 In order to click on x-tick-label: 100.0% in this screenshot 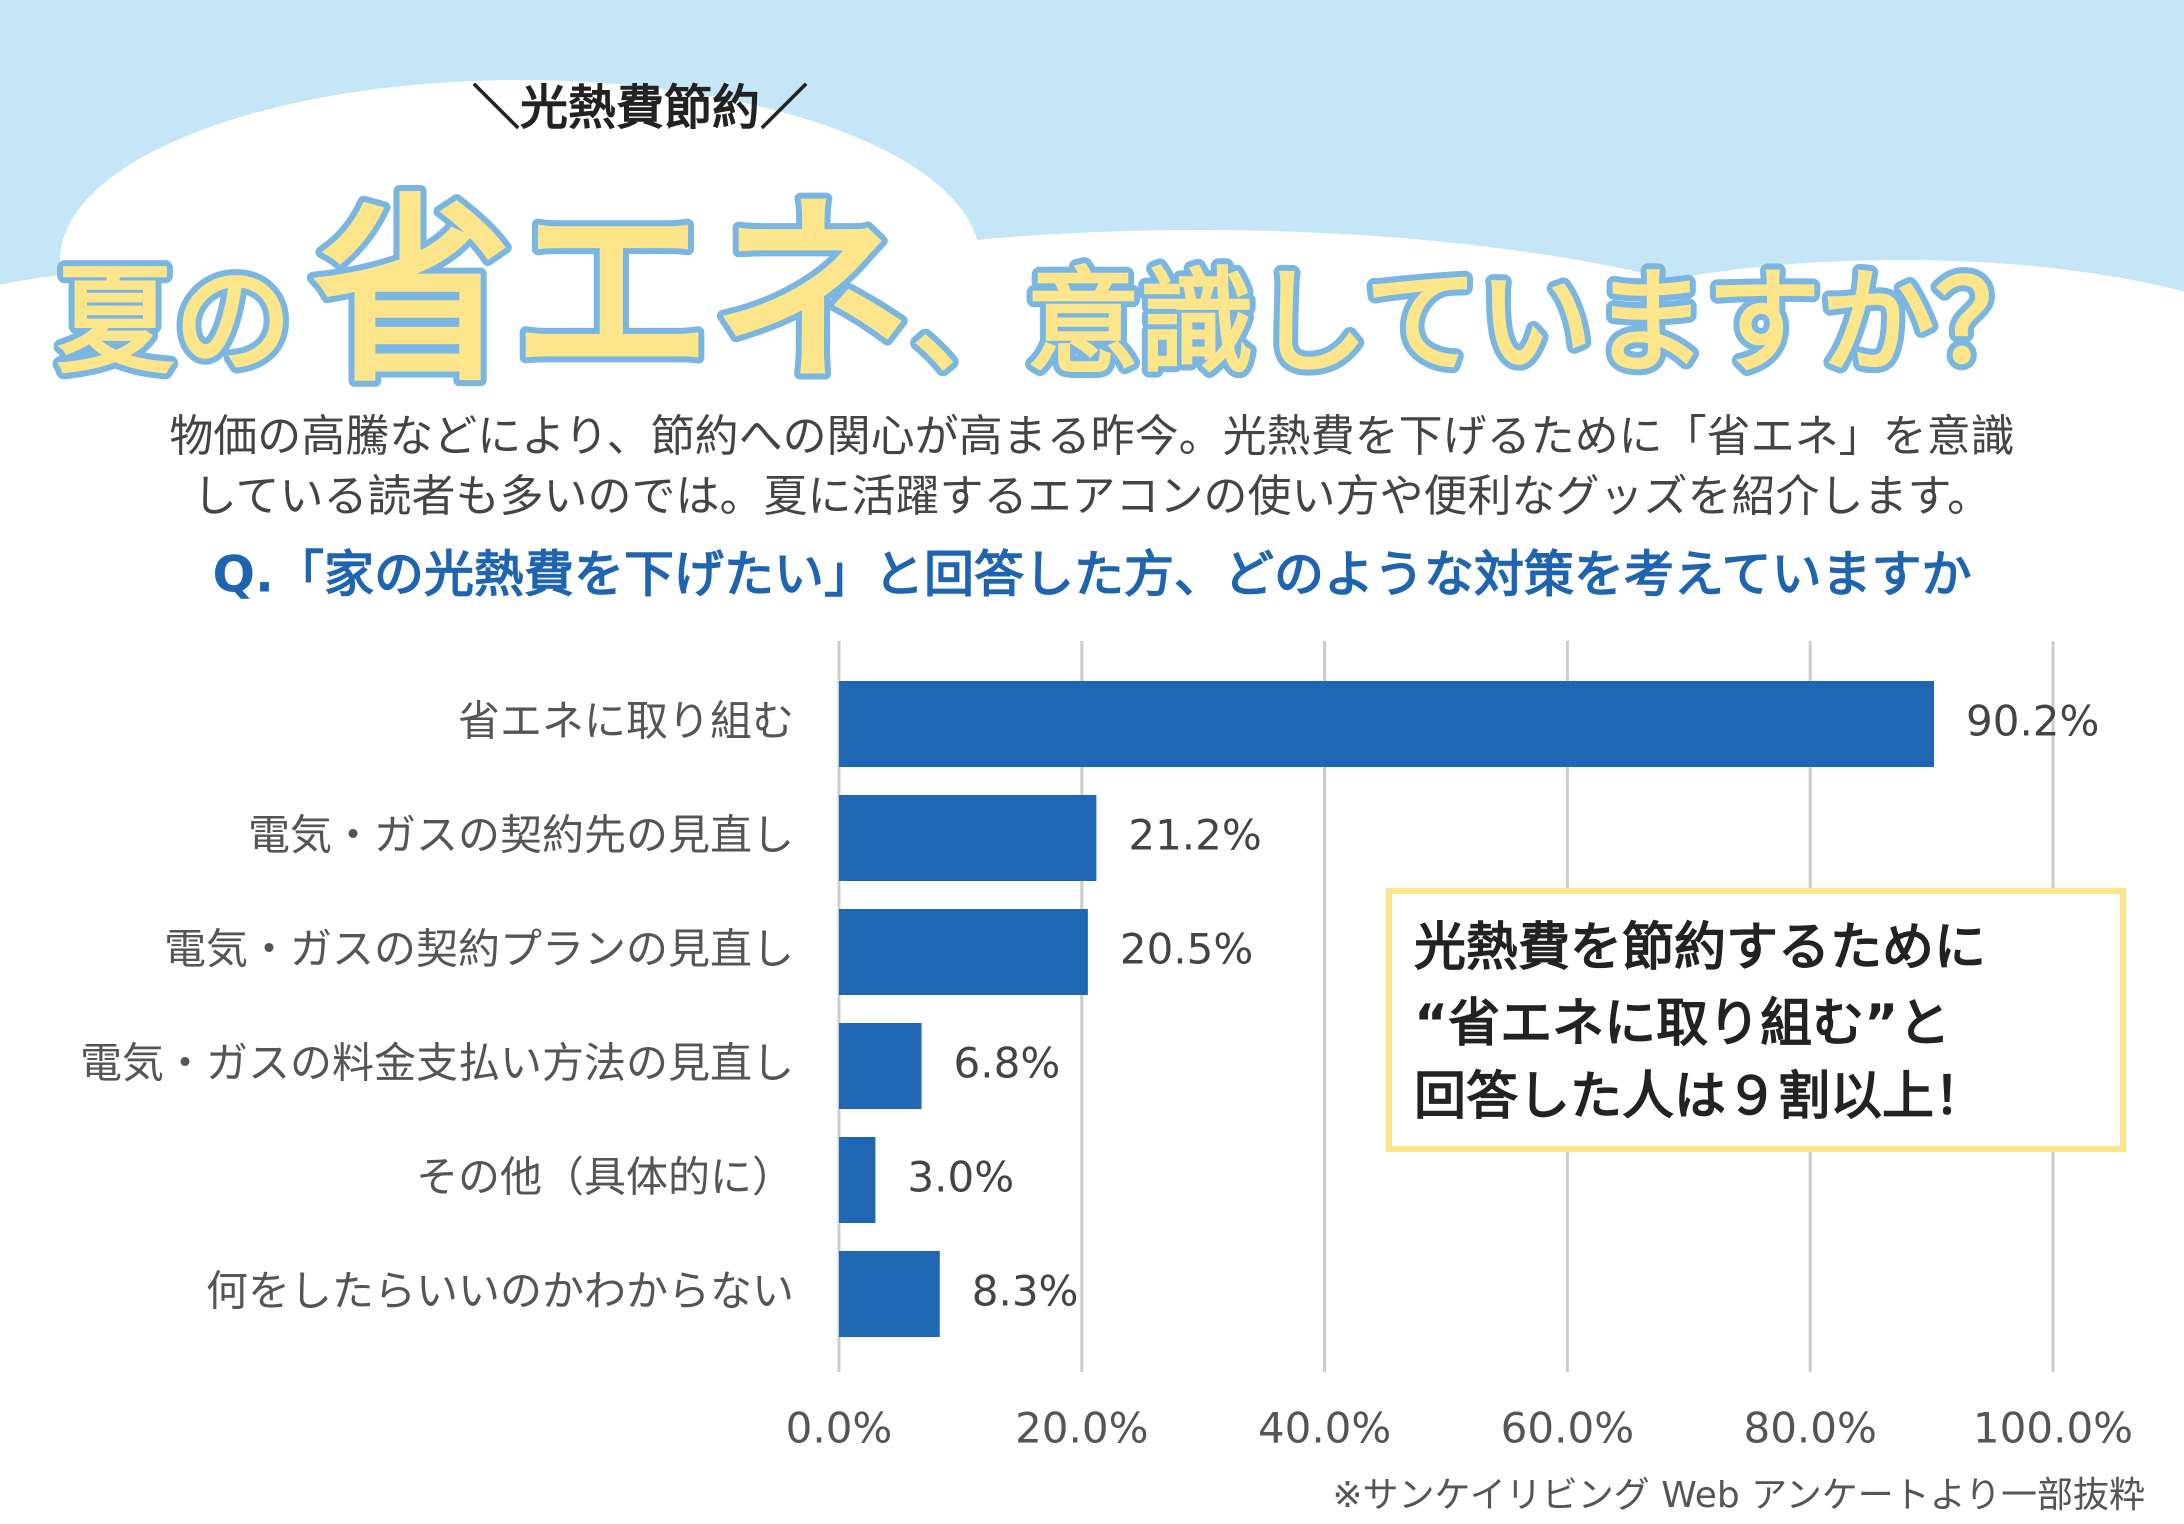, I will do `click(2053, 1428)`.